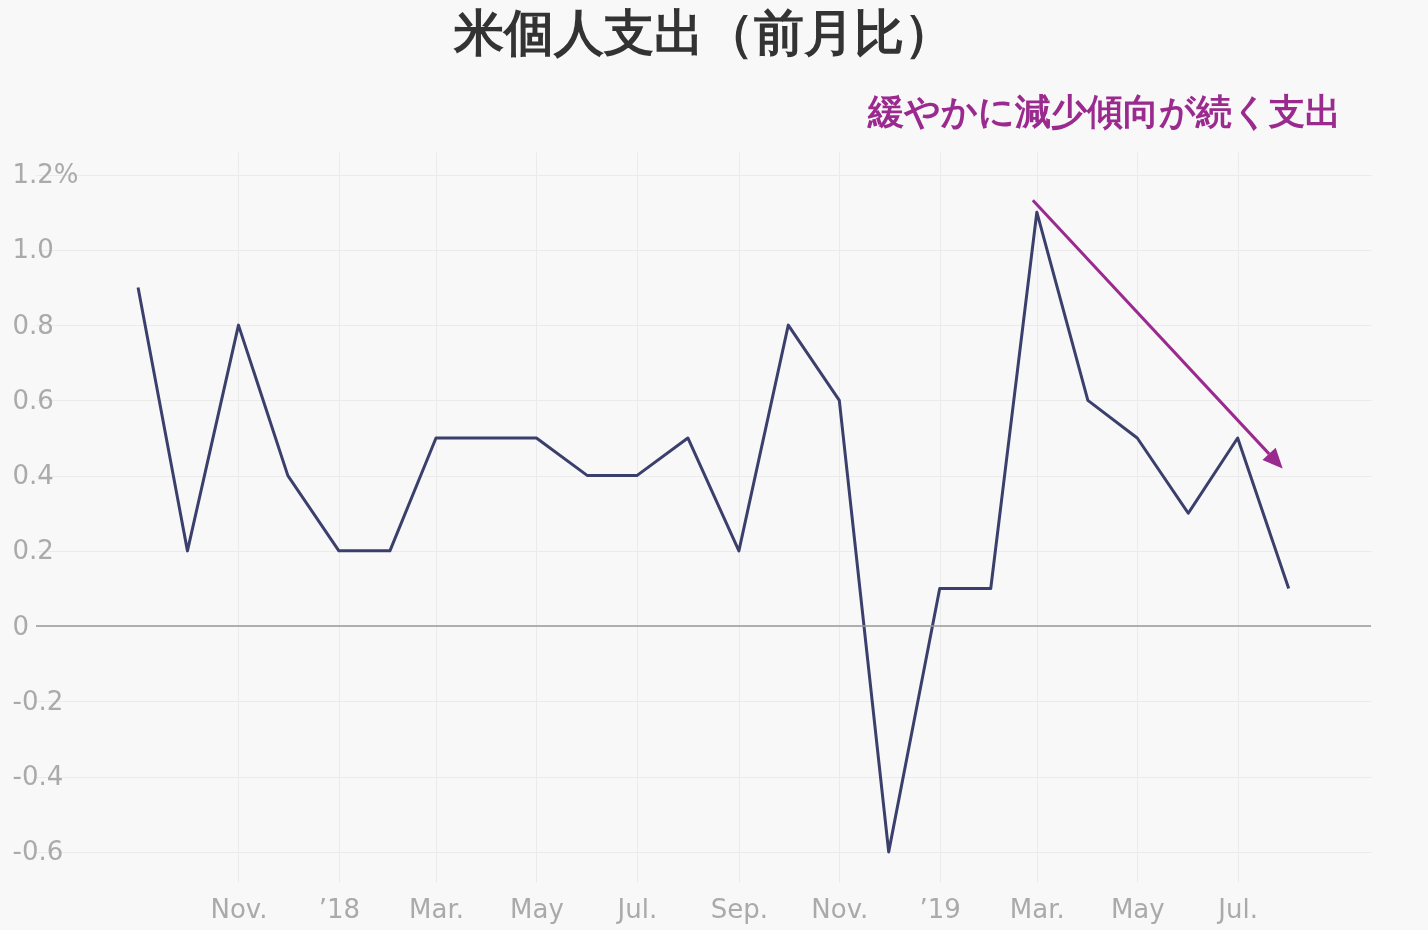 This screenshot has width=1428, height=930. I want to click on x-tick-label: Sep., so click(739, 908).